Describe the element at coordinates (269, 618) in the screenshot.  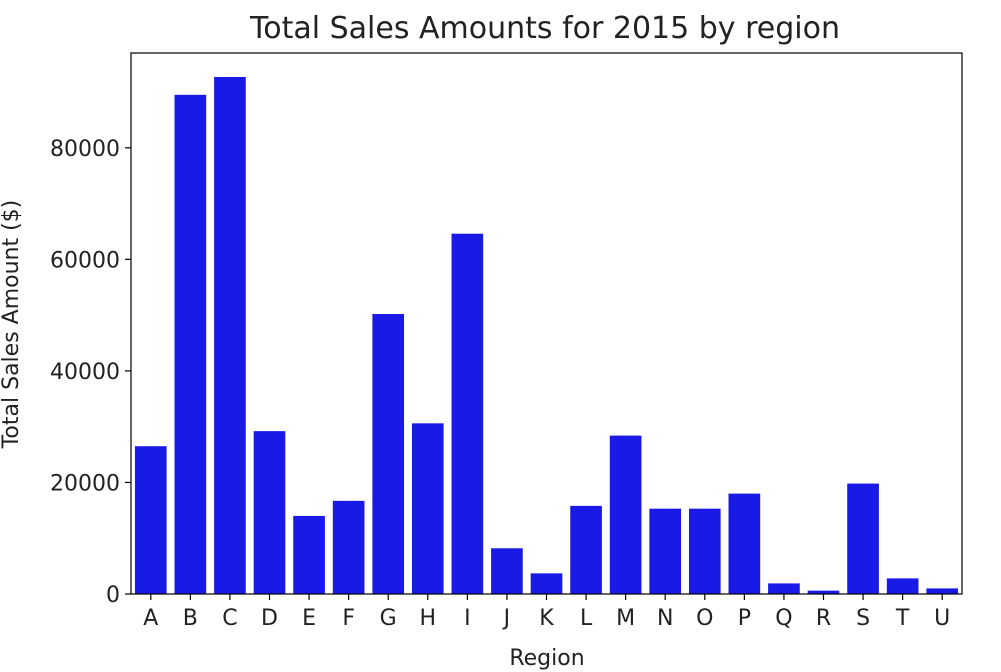
I see `x-tick-label: D` at that location.